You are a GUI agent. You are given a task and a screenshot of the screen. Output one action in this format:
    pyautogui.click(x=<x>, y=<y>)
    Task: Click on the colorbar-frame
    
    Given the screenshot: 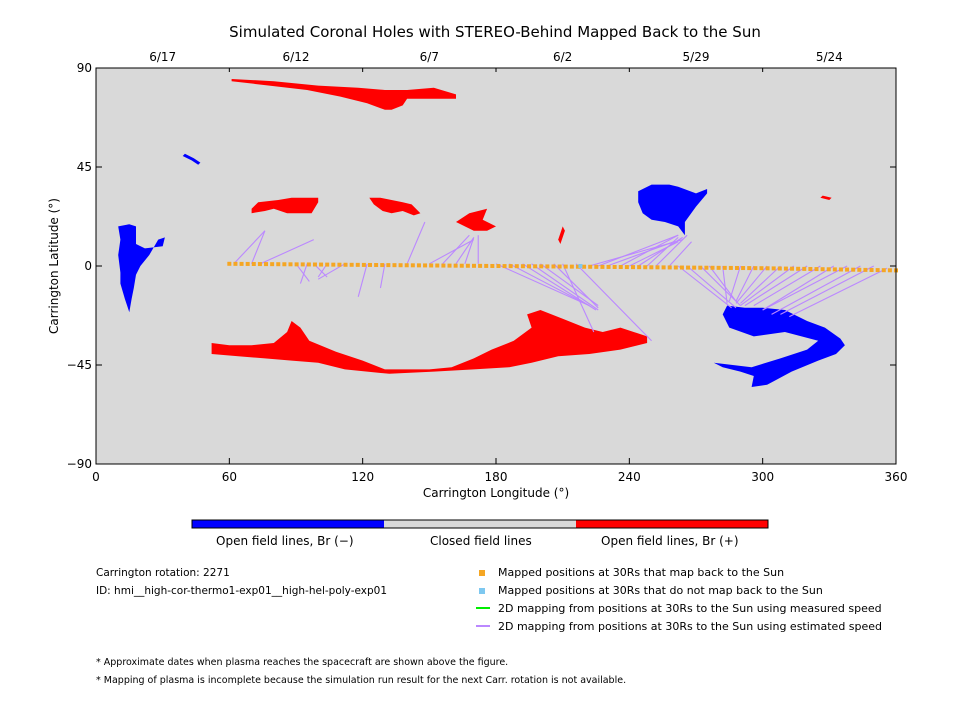 What is the action you would take?
    pyautogui.click(x=480, y=524)
    